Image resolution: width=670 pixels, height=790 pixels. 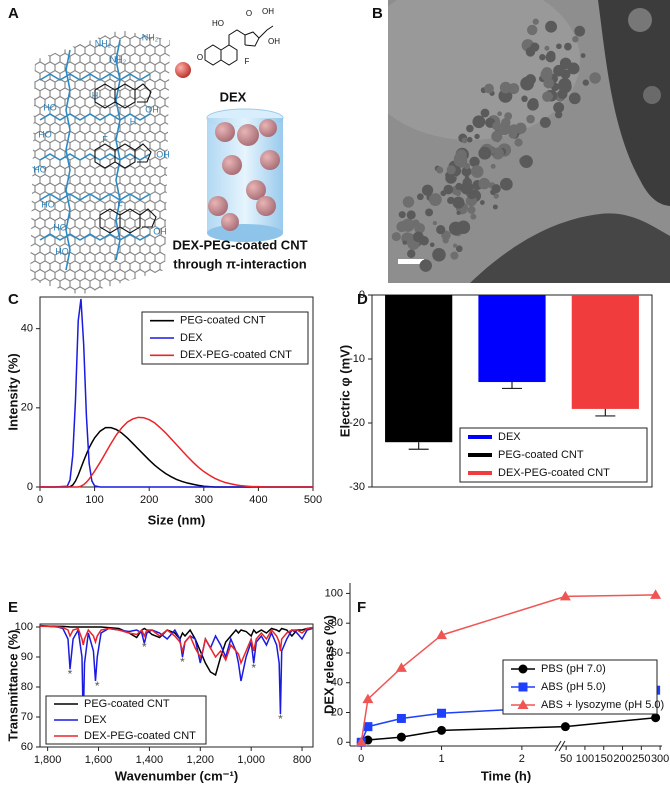 I want to click on x-tick-label: 800, so click(x=302, y=760).